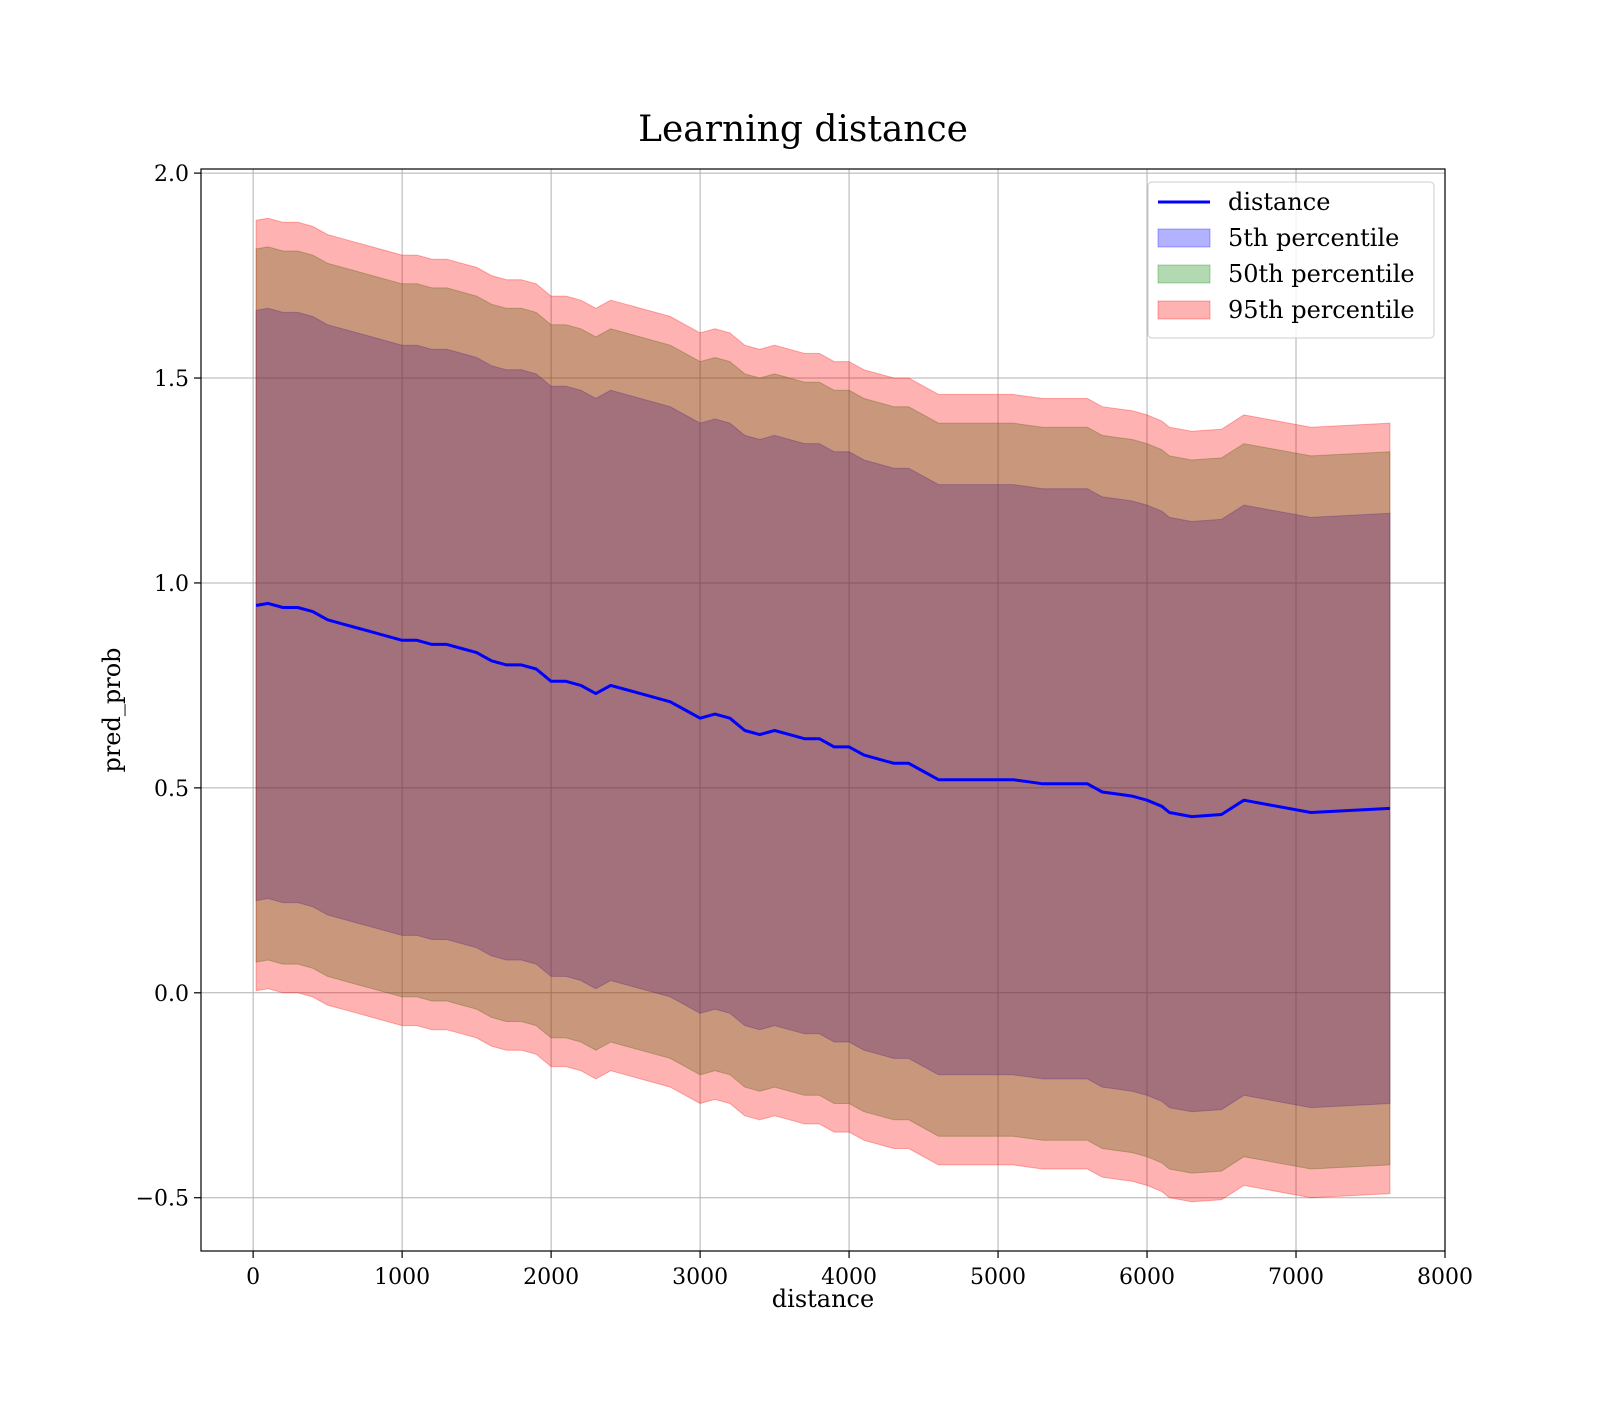  What do you see at coordinates (253, 1277) in the screenshot?
I see `x-tick-label: 0` at bounding box center [253, 1277].